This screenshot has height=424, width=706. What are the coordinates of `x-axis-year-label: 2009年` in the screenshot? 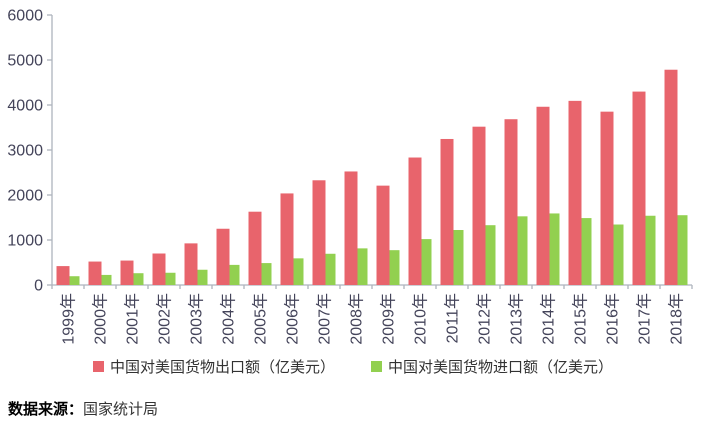 It's located at (389, 319).